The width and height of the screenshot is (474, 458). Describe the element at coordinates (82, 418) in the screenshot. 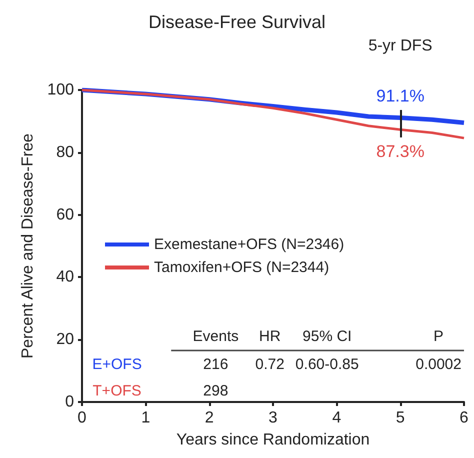

I see `x-tick-label: 0` at that location.